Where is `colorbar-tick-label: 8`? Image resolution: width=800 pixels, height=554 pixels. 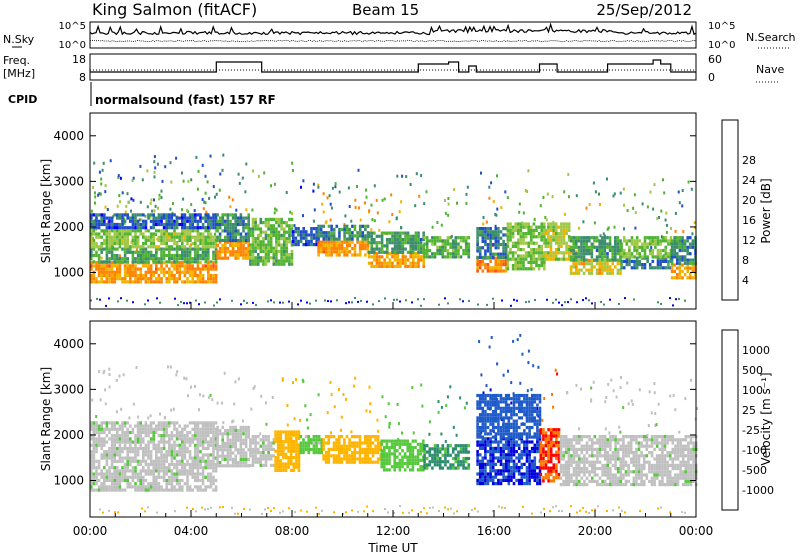
colorbar-tick-label: 8 is located at coordinates (745, 260).